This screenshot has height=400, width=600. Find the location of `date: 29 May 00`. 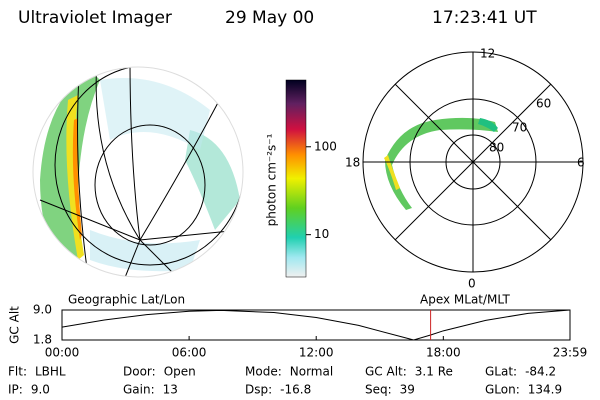

date: 29 May 00 is located at coordinates (269, 18).